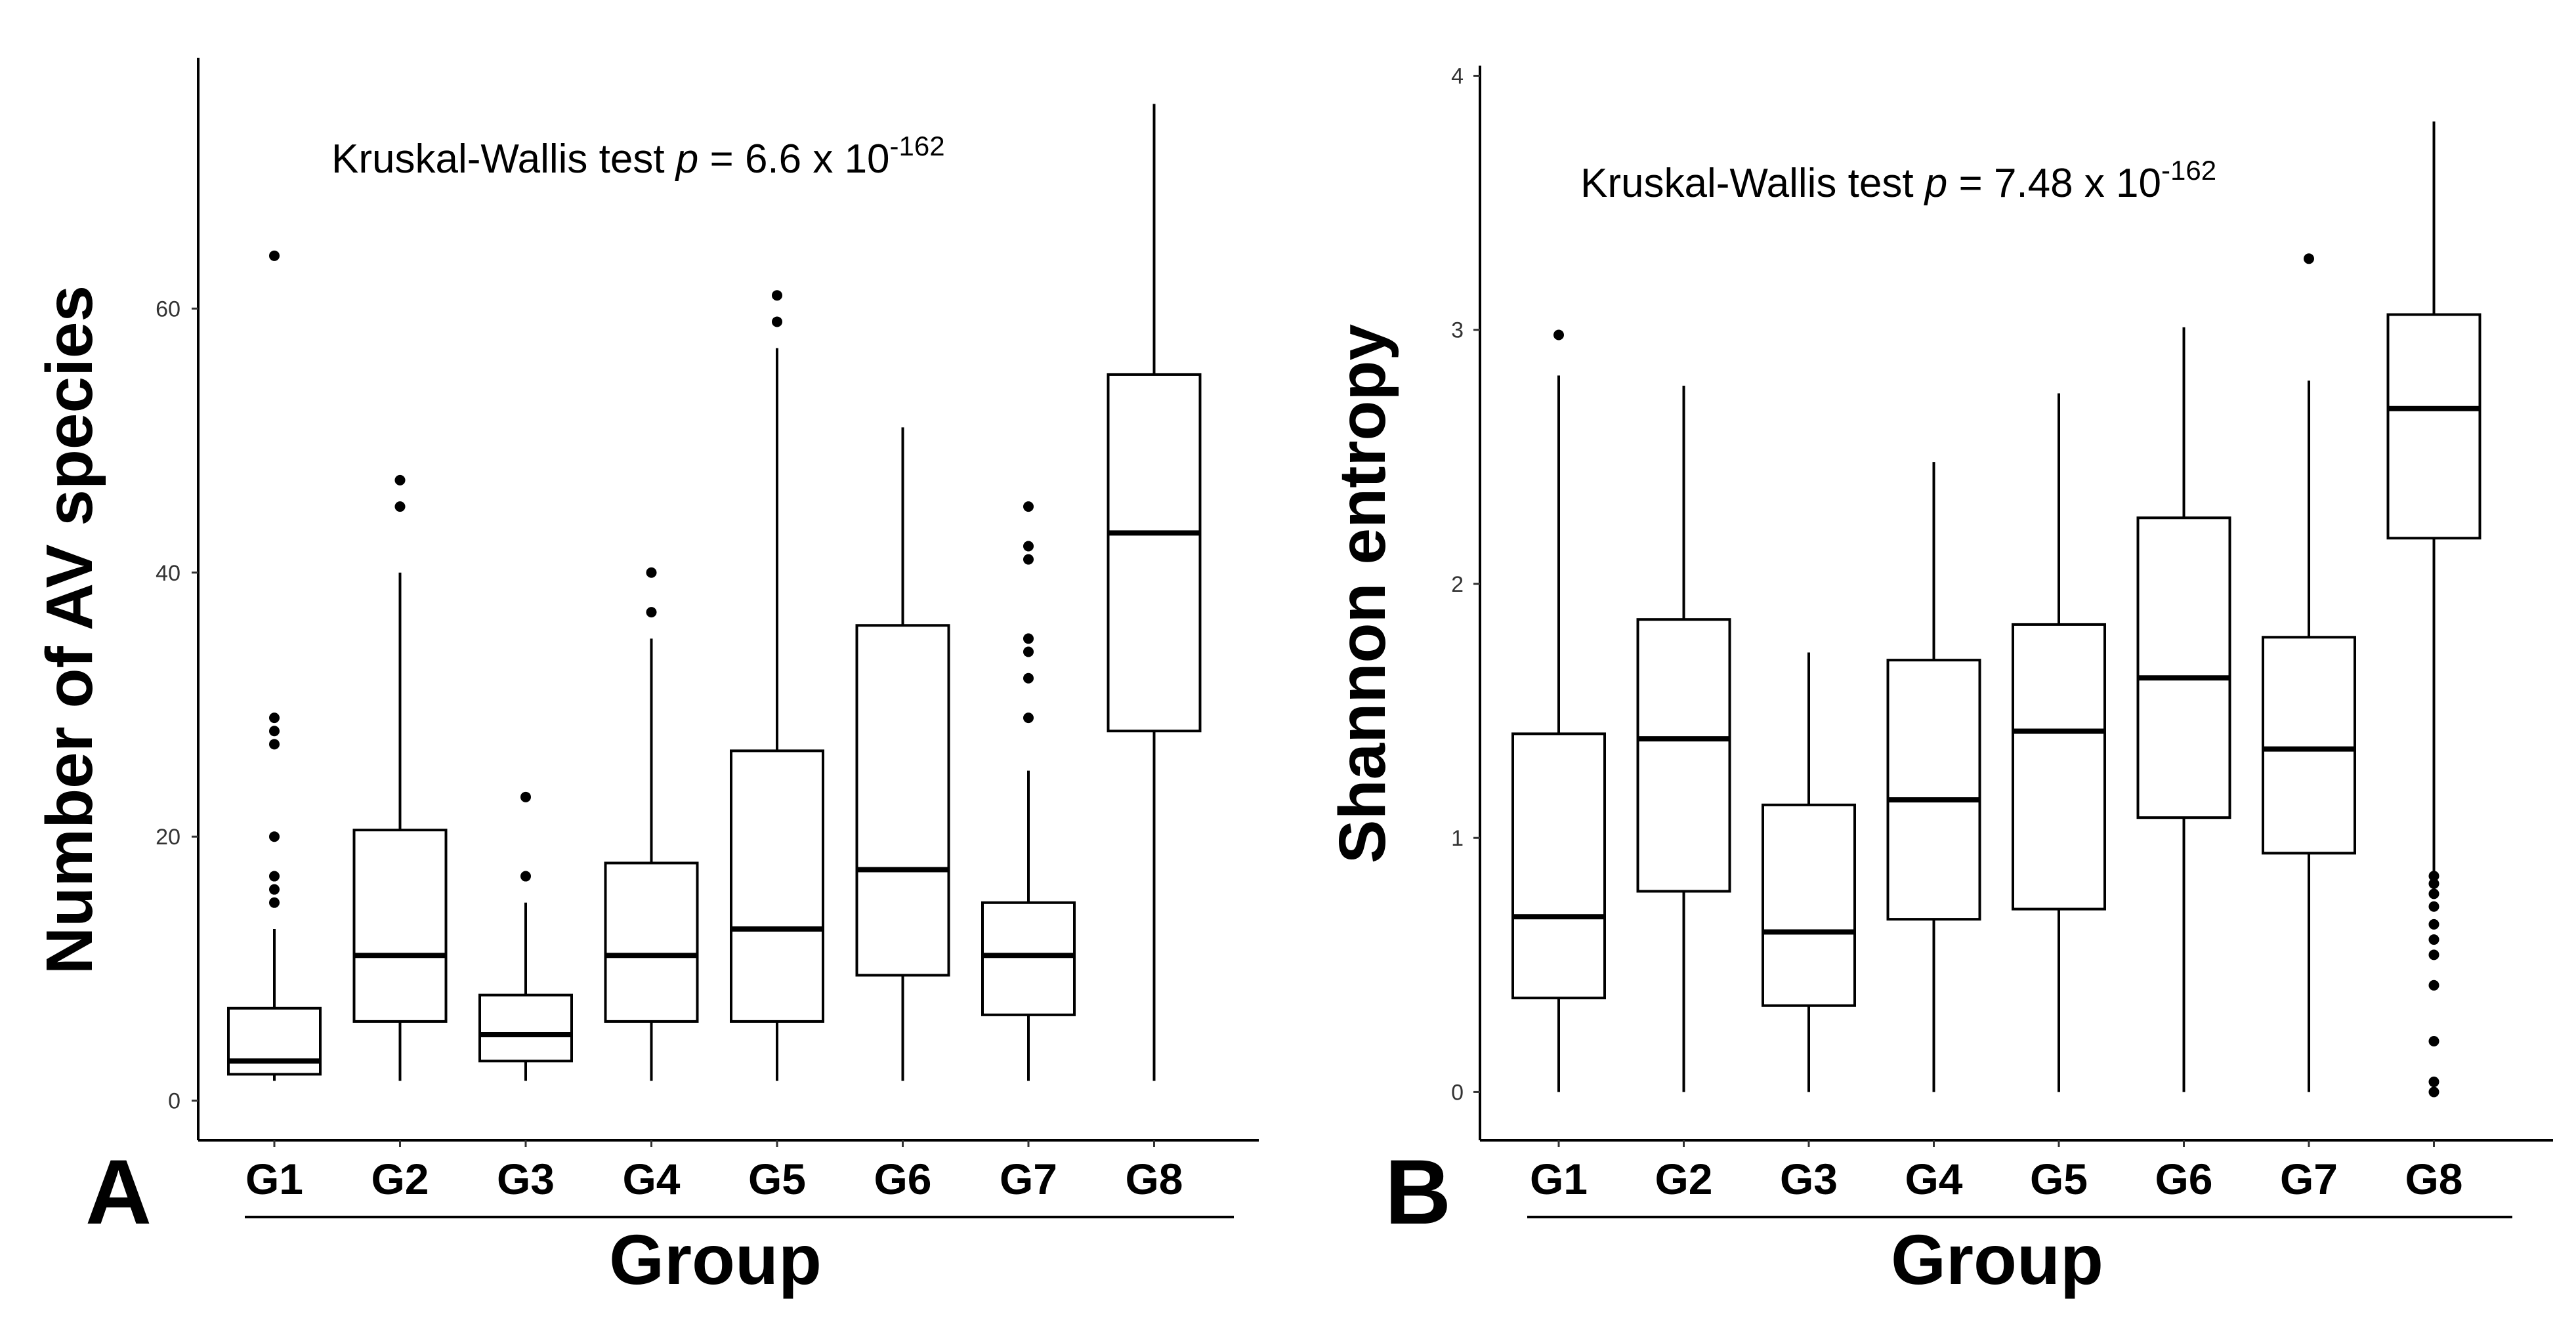 Image resolution: width=2576 pixels, height=1322 pixels. What do you see at coordinates (777, 685) in the screenshot?
I see `box-g5` at bounding box center [777, 685].